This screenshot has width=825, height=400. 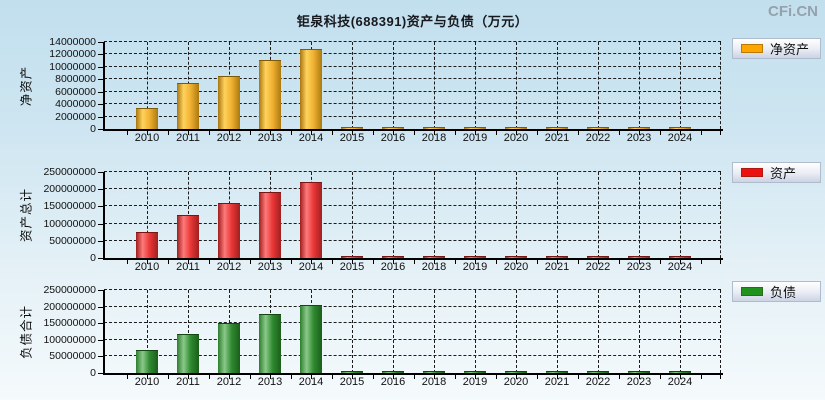 I want to click on y-tick-label: 14000000, so click(x=72, y=42).